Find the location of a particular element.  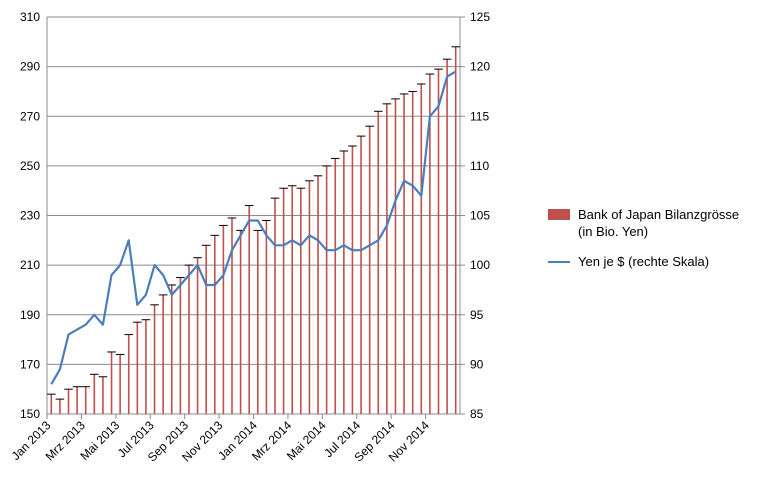

legend-label: Yen je $ (rechte Skala) is located at coordinates (644, 261).